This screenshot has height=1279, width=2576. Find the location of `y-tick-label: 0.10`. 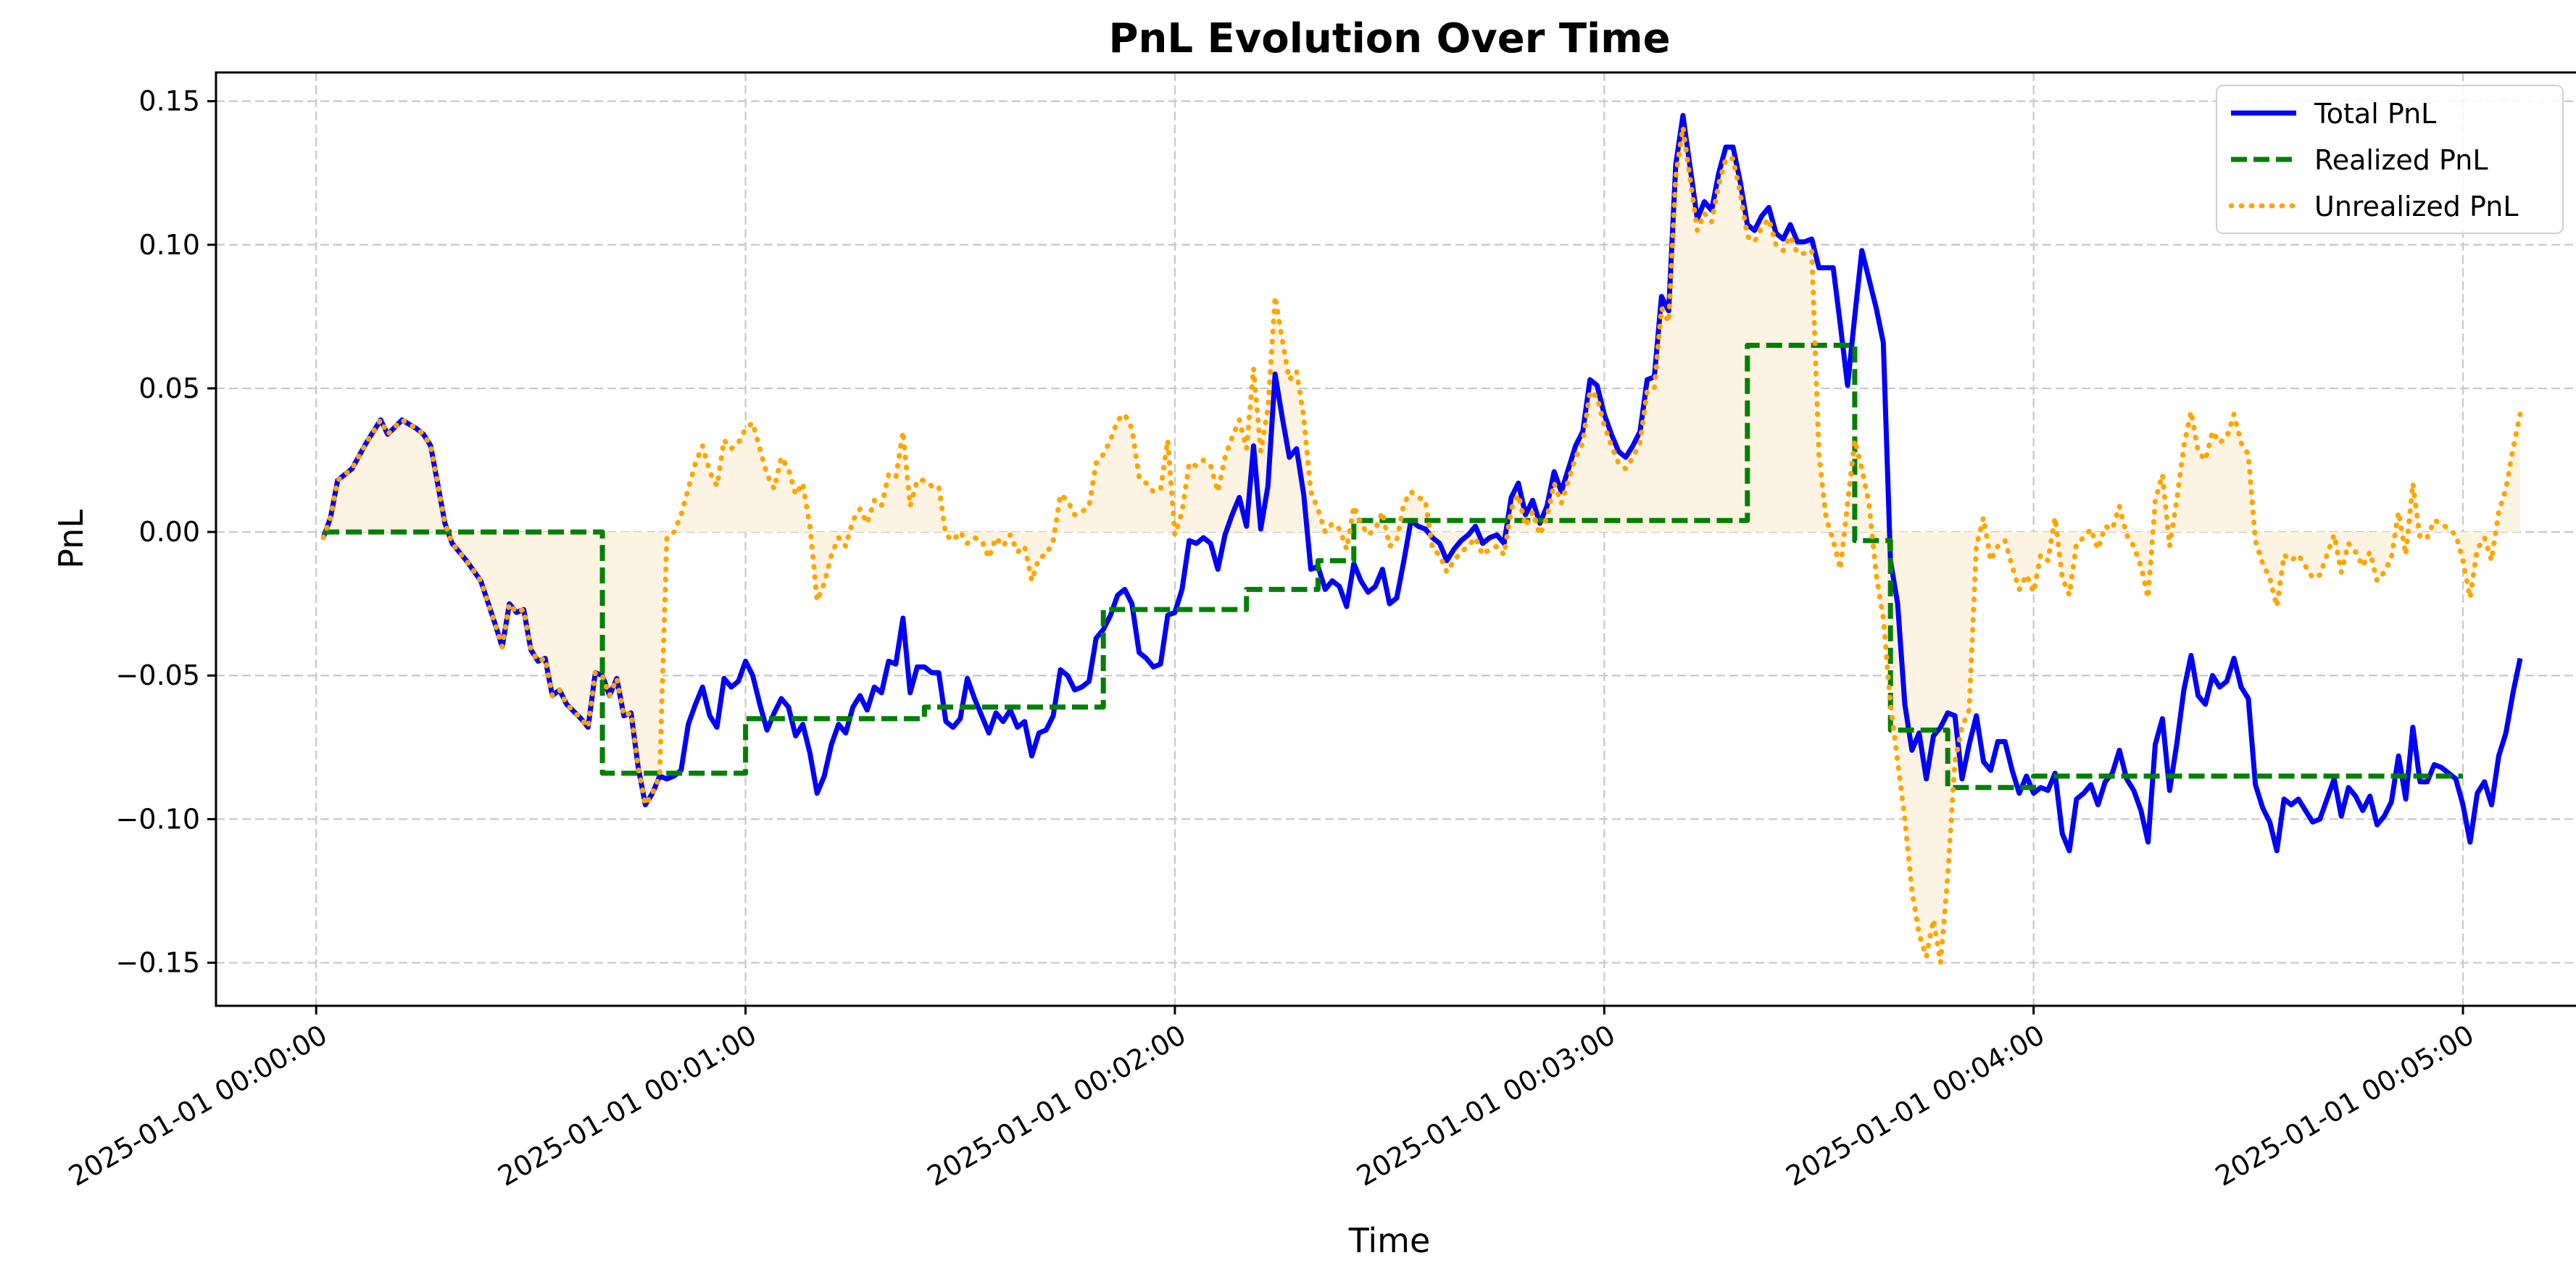

y-tick-label: 0.10 is located at coordinates (169, 245).